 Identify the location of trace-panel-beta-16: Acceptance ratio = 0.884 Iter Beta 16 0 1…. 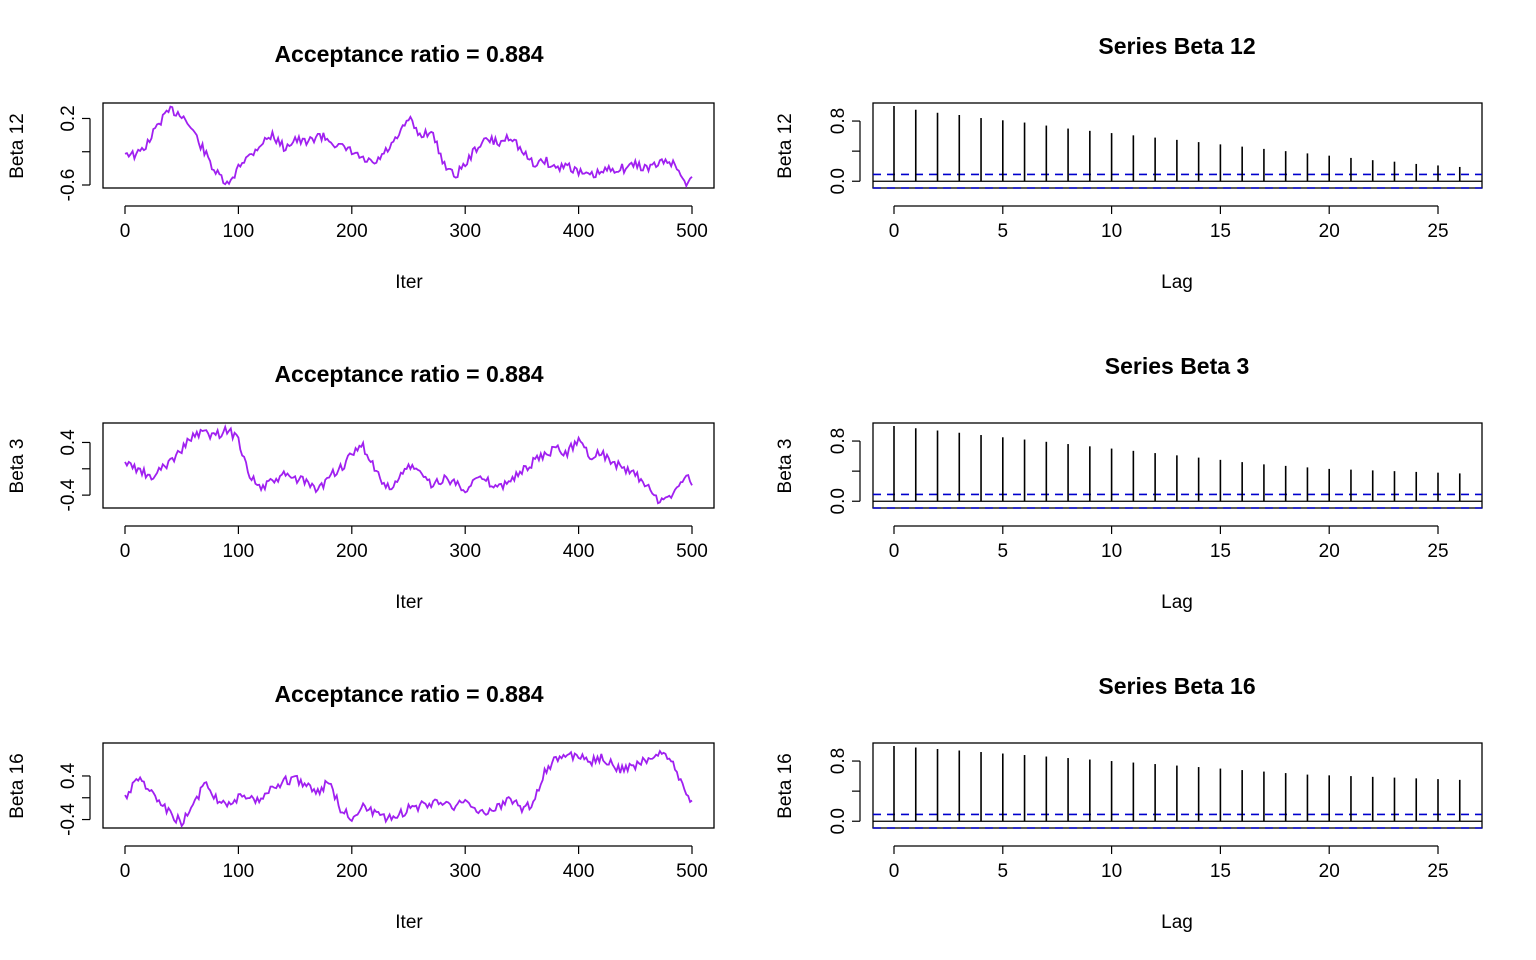
(361, 807).